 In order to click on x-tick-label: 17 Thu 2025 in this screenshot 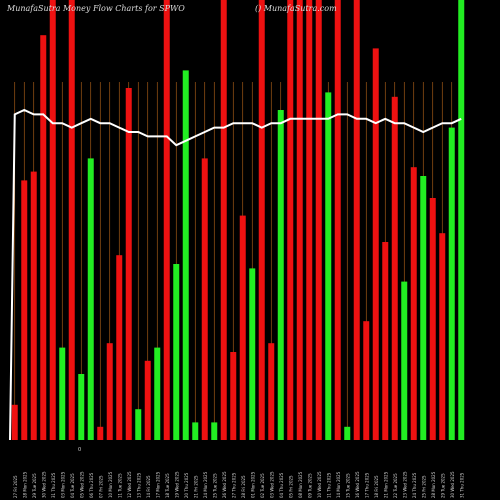, I will do `click(366, 485)`.